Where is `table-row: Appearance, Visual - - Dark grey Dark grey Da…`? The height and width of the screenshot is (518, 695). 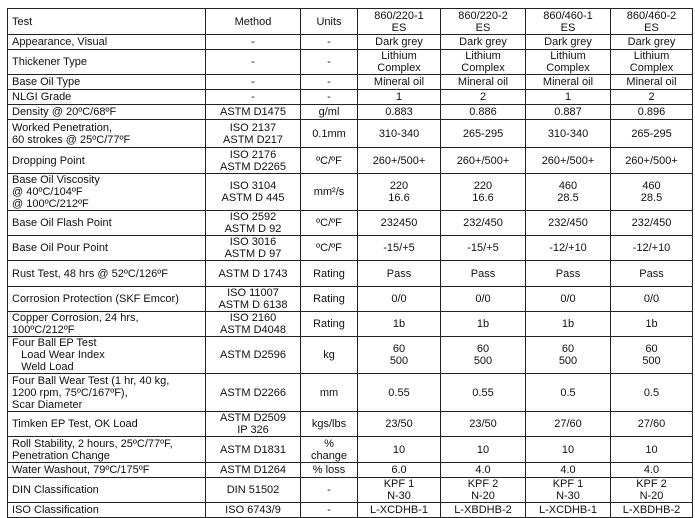
table-row: Appearance, Visual - - Dark grey Dark grey Da… is located at coordinates (350, 42).